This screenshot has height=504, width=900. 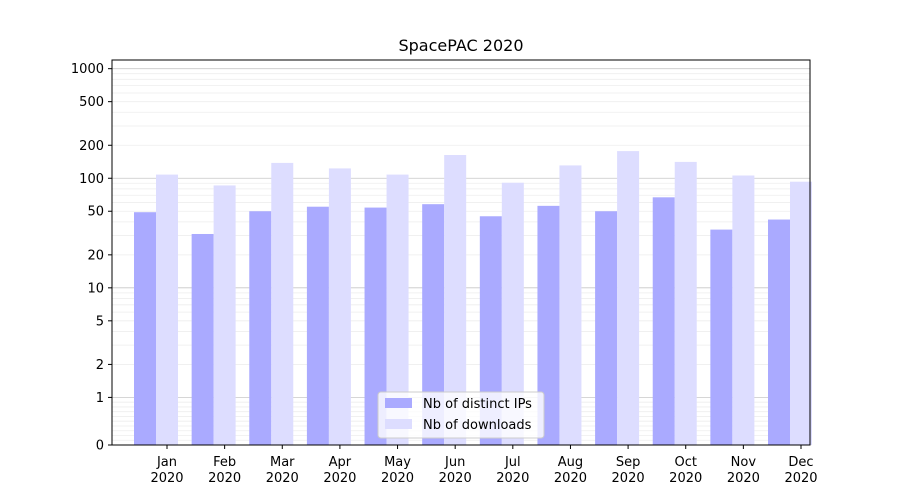 What do you see at coordinates (340, 462) in the screenshot?
I see `x-tick-label: Apr` at bounding box center [340, 462].